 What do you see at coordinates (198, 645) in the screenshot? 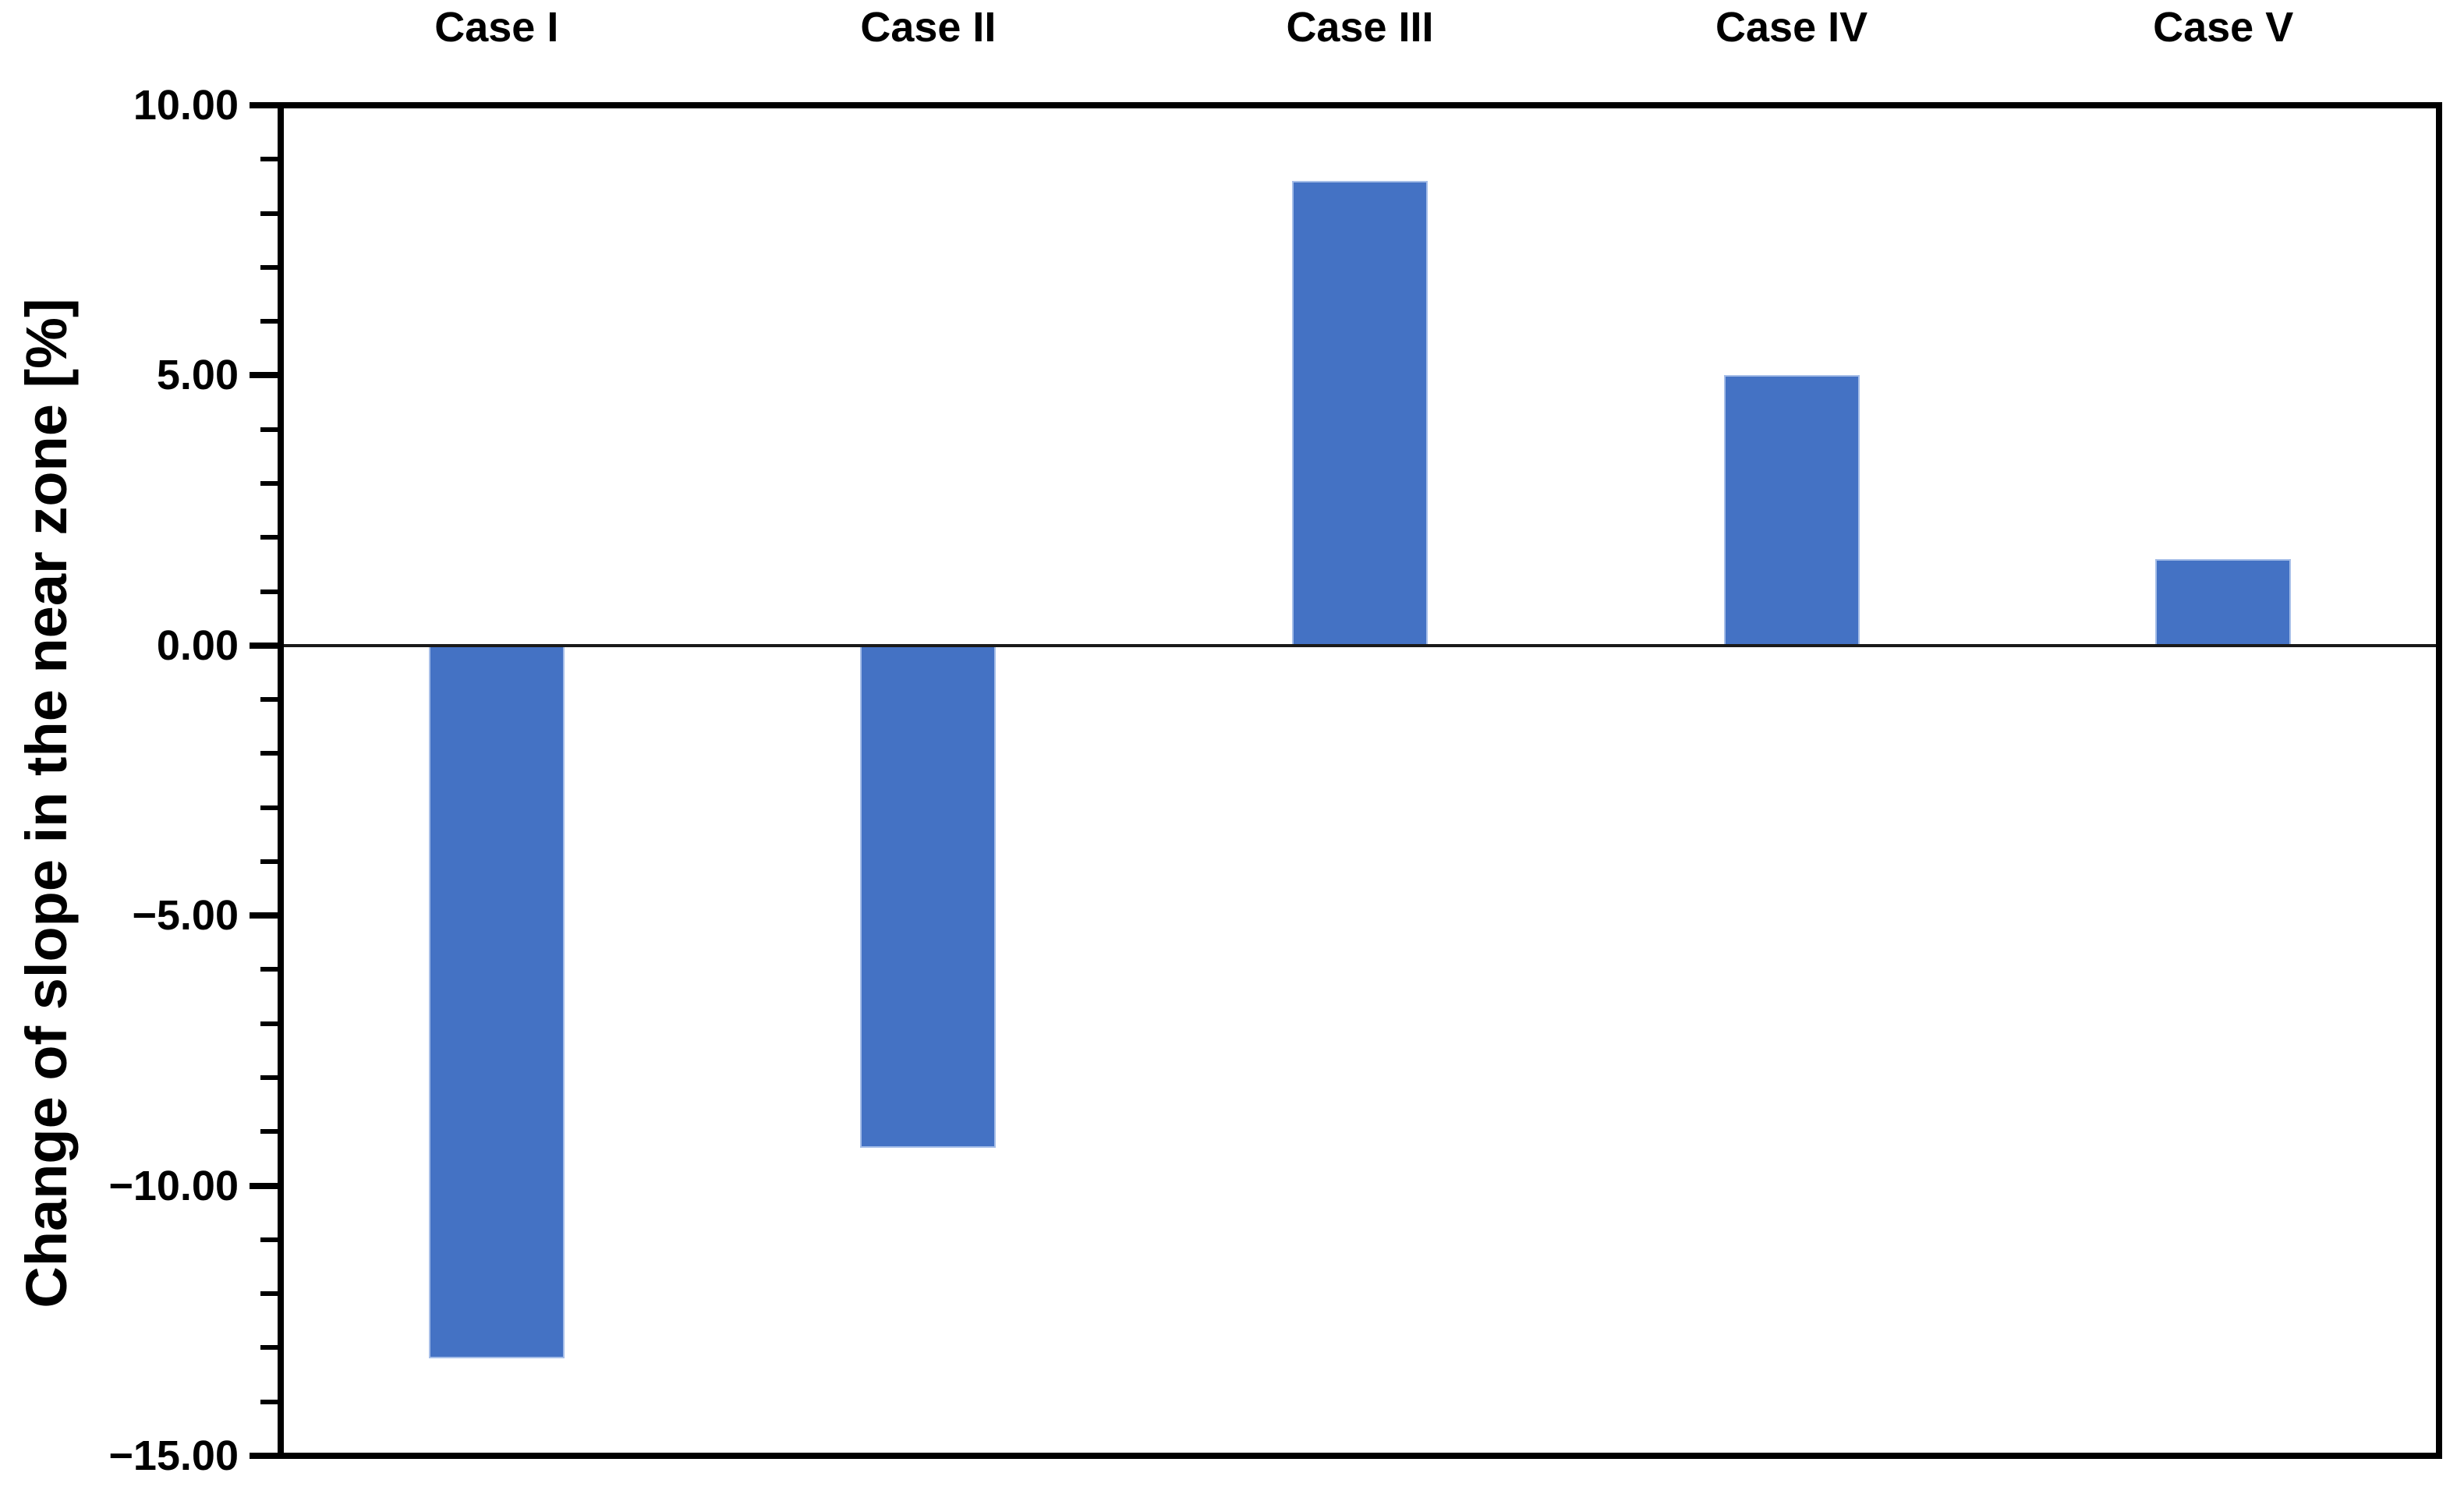
I see `y-axis-tick-label: 0.00` at bounding box center [198, 645].